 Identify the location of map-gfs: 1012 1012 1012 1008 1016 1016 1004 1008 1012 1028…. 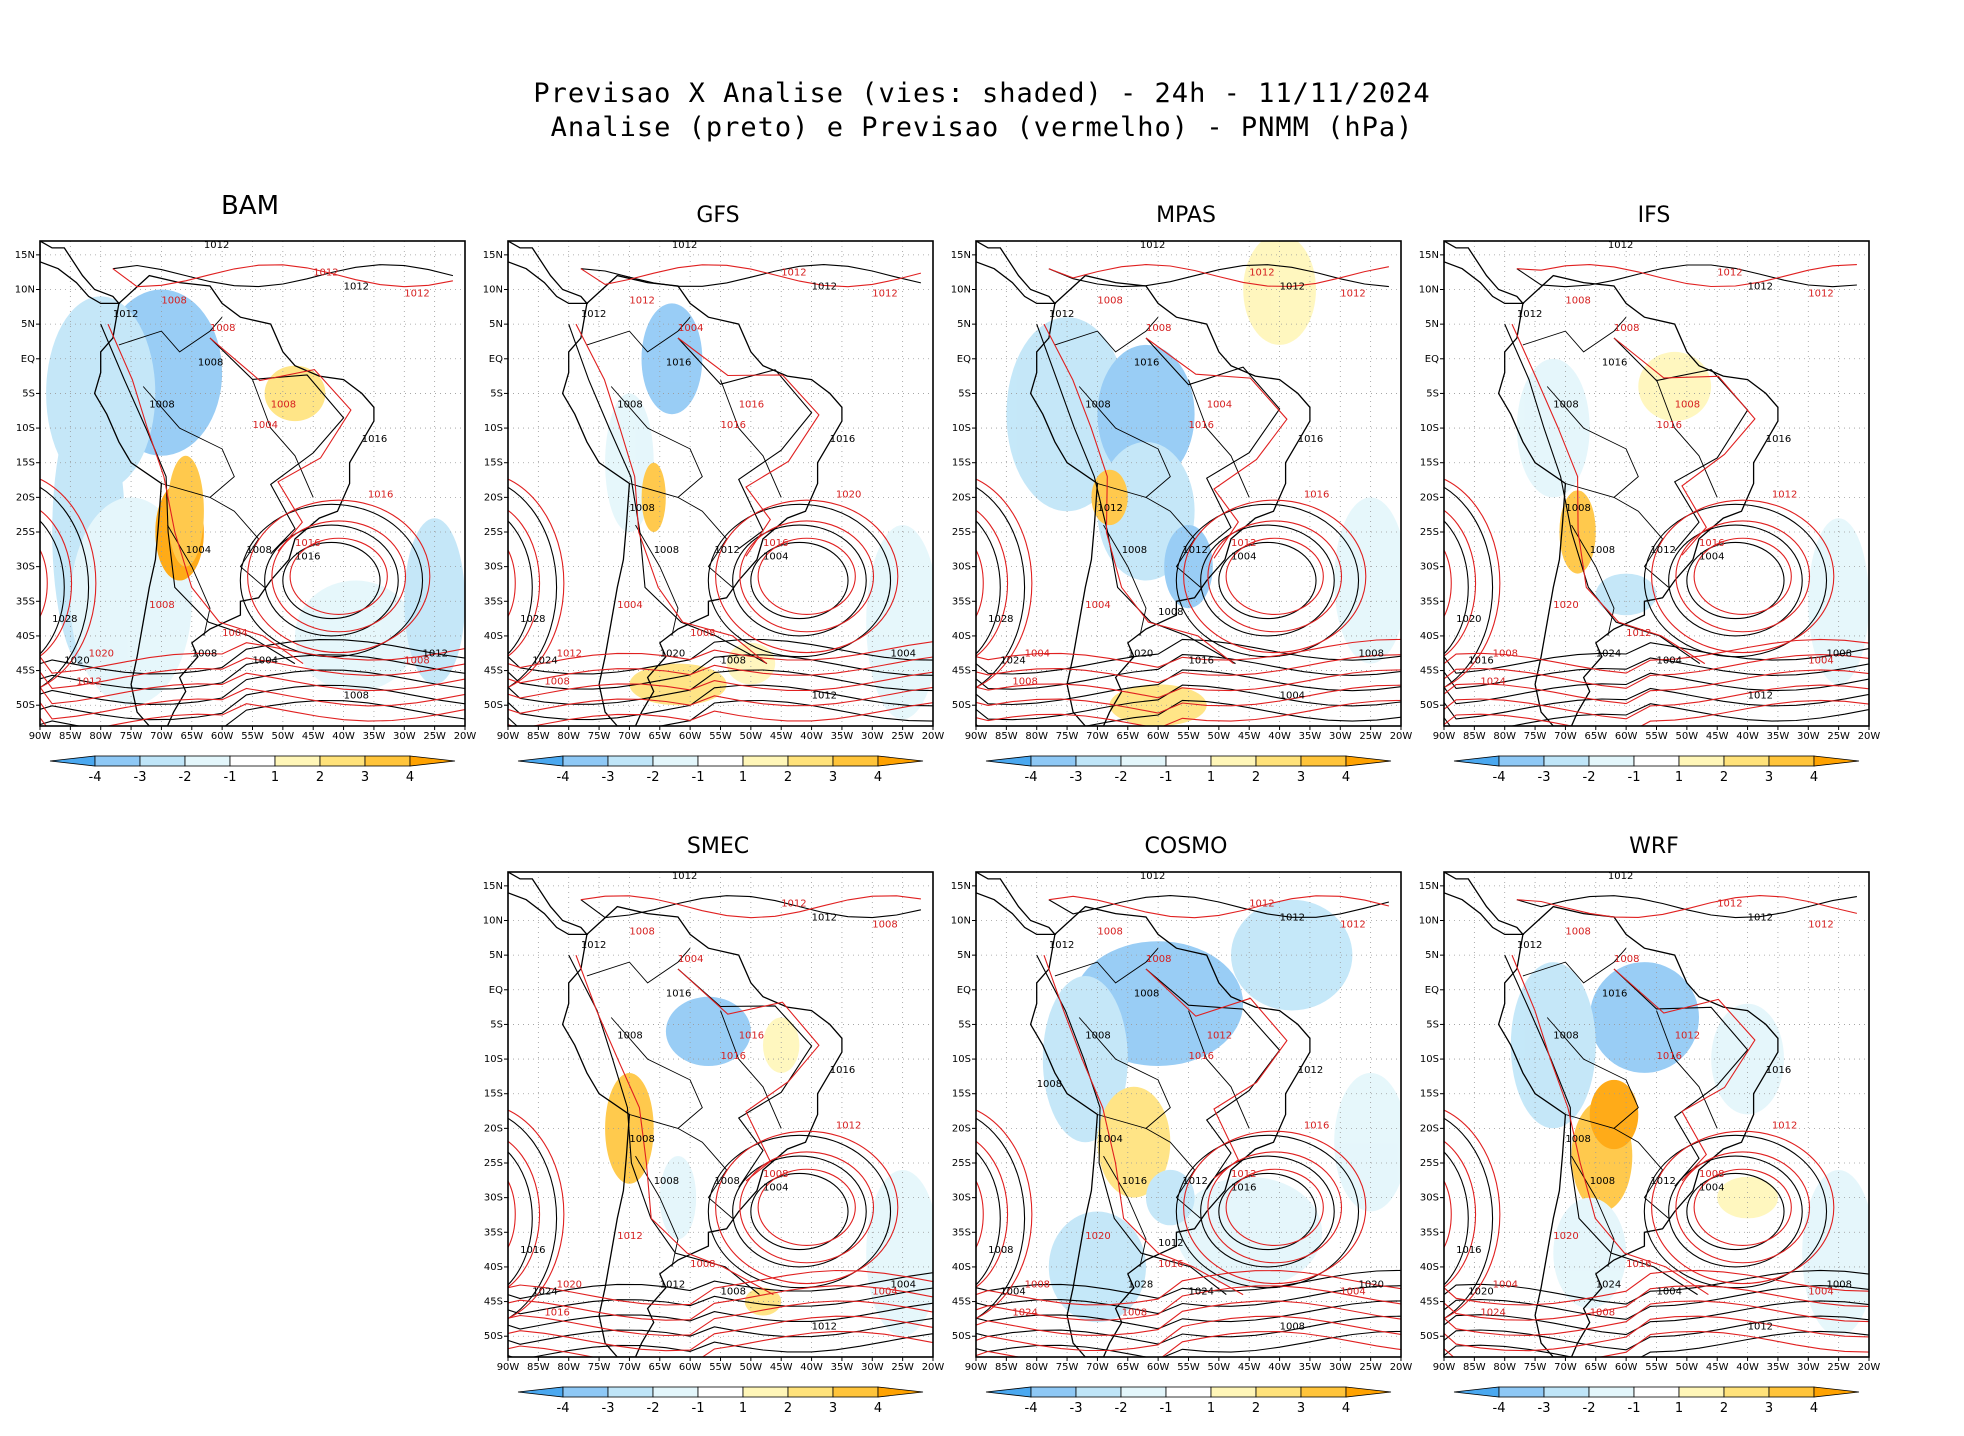
(713, 512).